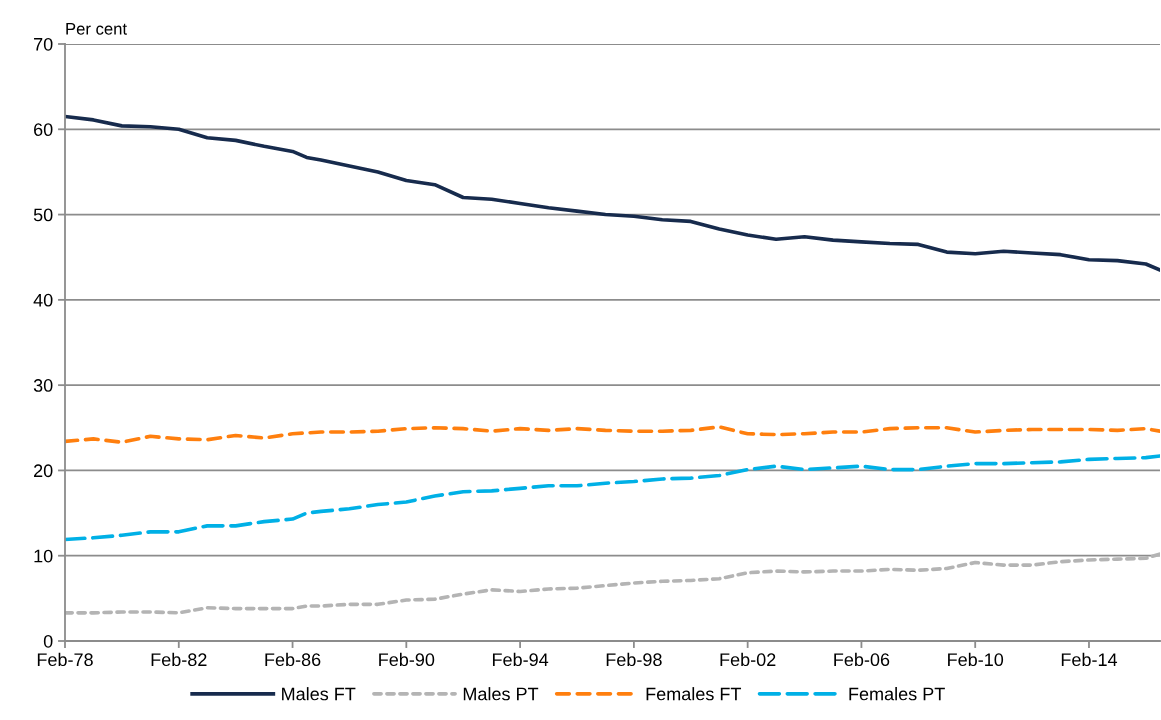 The width and height of the screenshot is (1161, 720). Describe the element at coordinates (48, 641) in the screenshot. I see `y-tick-label: 0` at that location.